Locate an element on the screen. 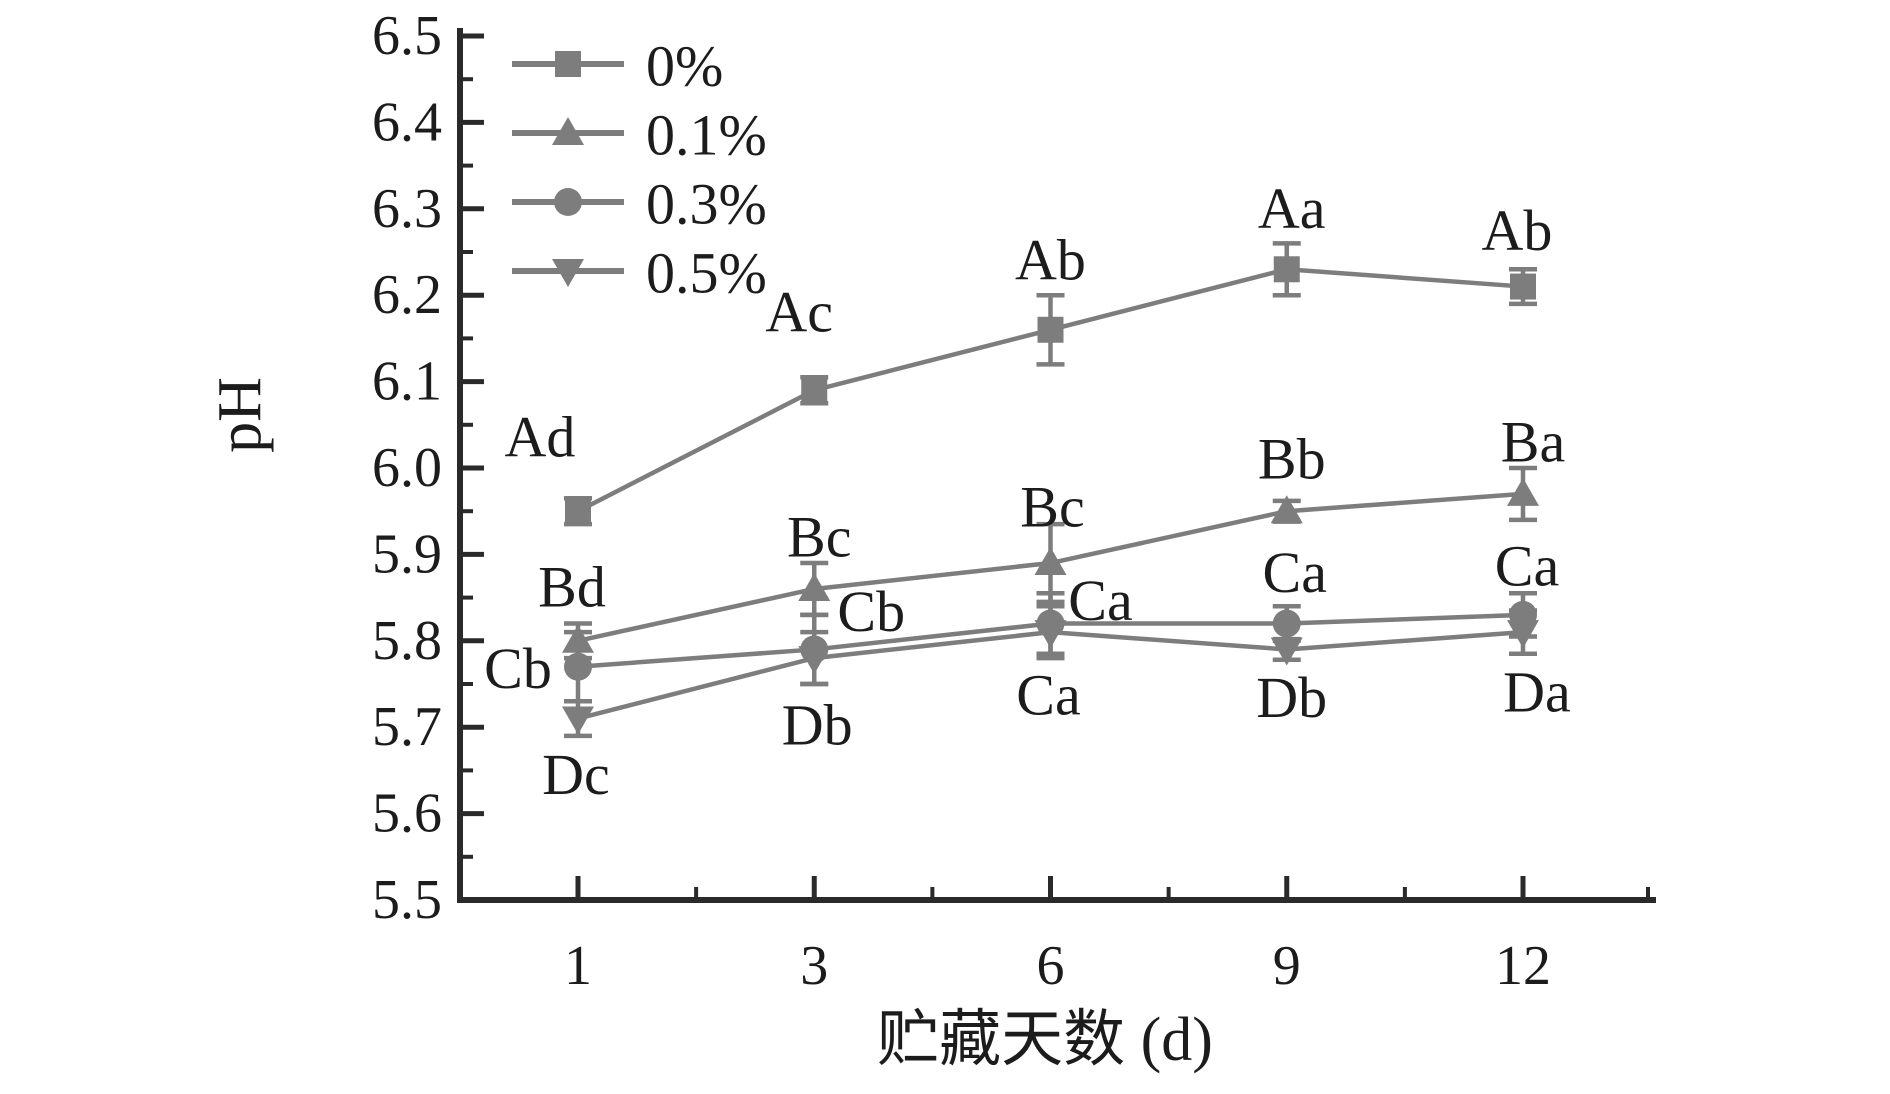  y-tick-label: 5.8 is located at coordinates (407, 641).